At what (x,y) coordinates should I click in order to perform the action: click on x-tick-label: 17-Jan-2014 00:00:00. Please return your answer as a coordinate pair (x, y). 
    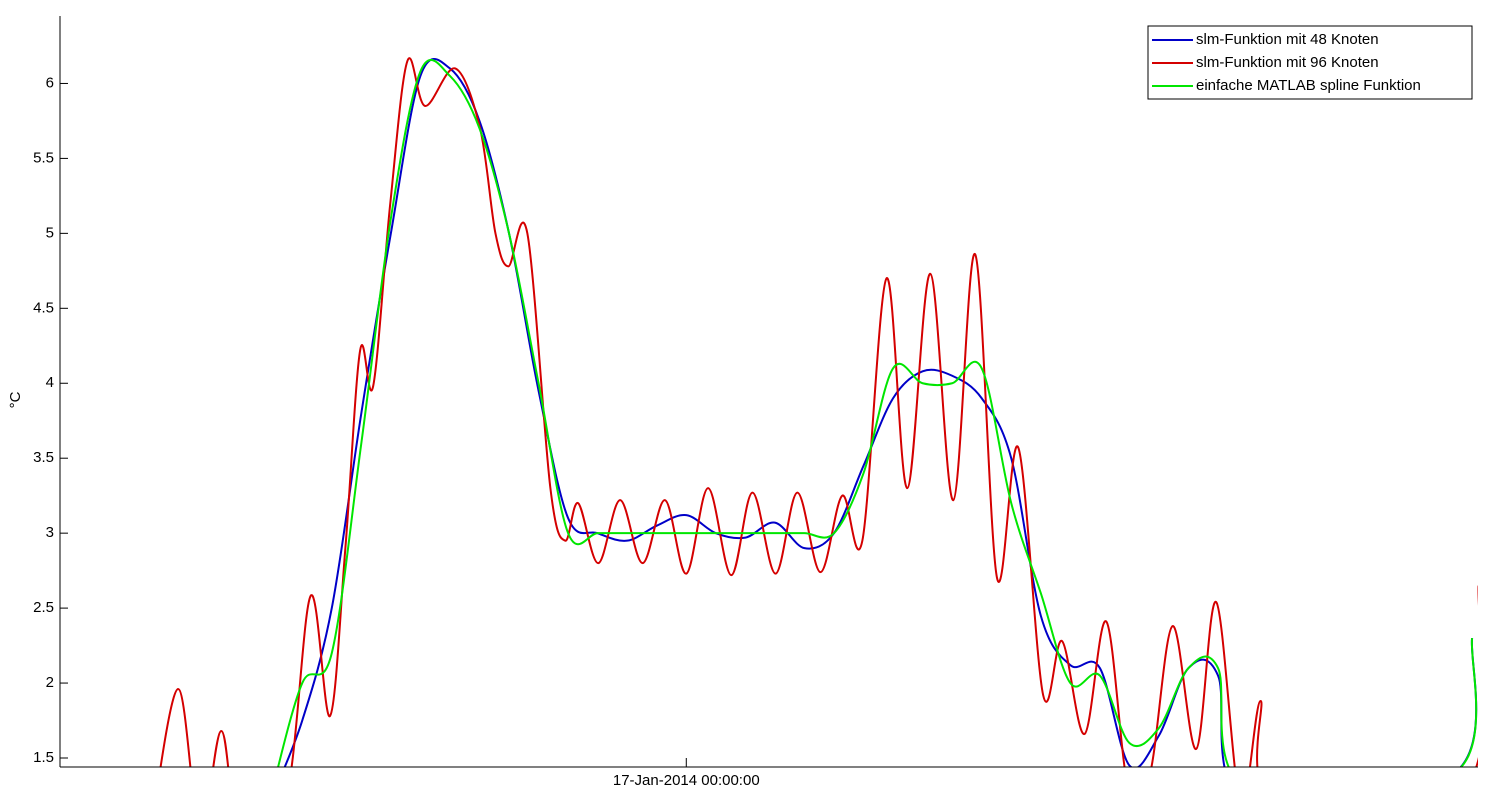
    Looking at the image, I should click on (686, 780).